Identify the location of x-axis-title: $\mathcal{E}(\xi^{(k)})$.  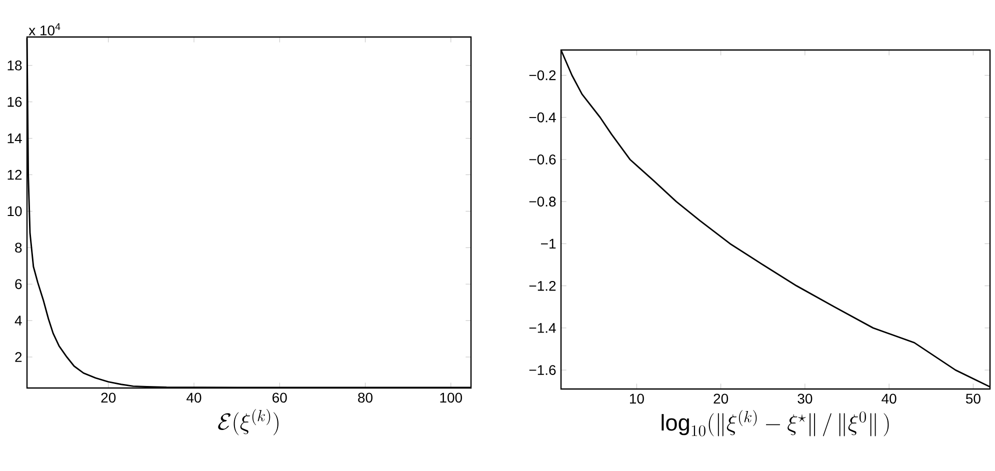
(248, 422).